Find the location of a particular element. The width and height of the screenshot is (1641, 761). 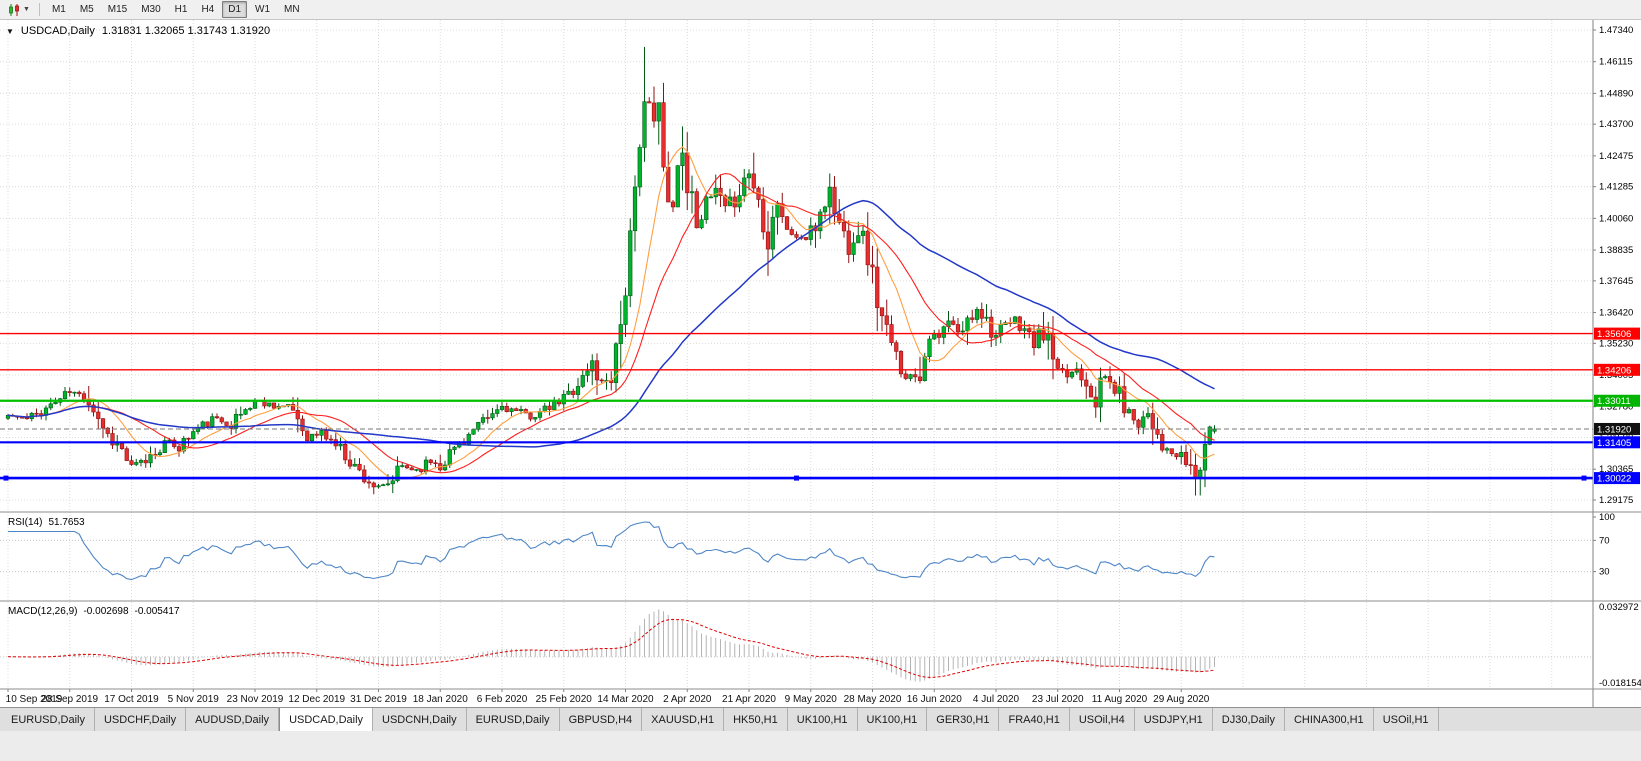

svg-text: 1.35230 is located at coordinates (1616, 343).